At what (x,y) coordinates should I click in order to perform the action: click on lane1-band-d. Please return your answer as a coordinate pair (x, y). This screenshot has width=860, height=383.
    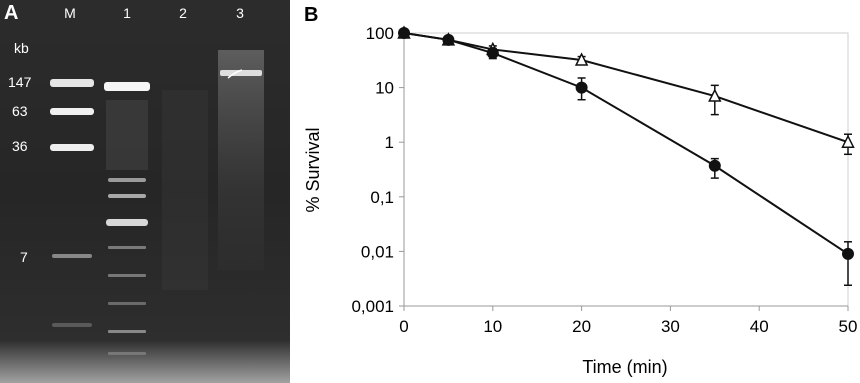
    Looking at the image, I should click on (127, 247).